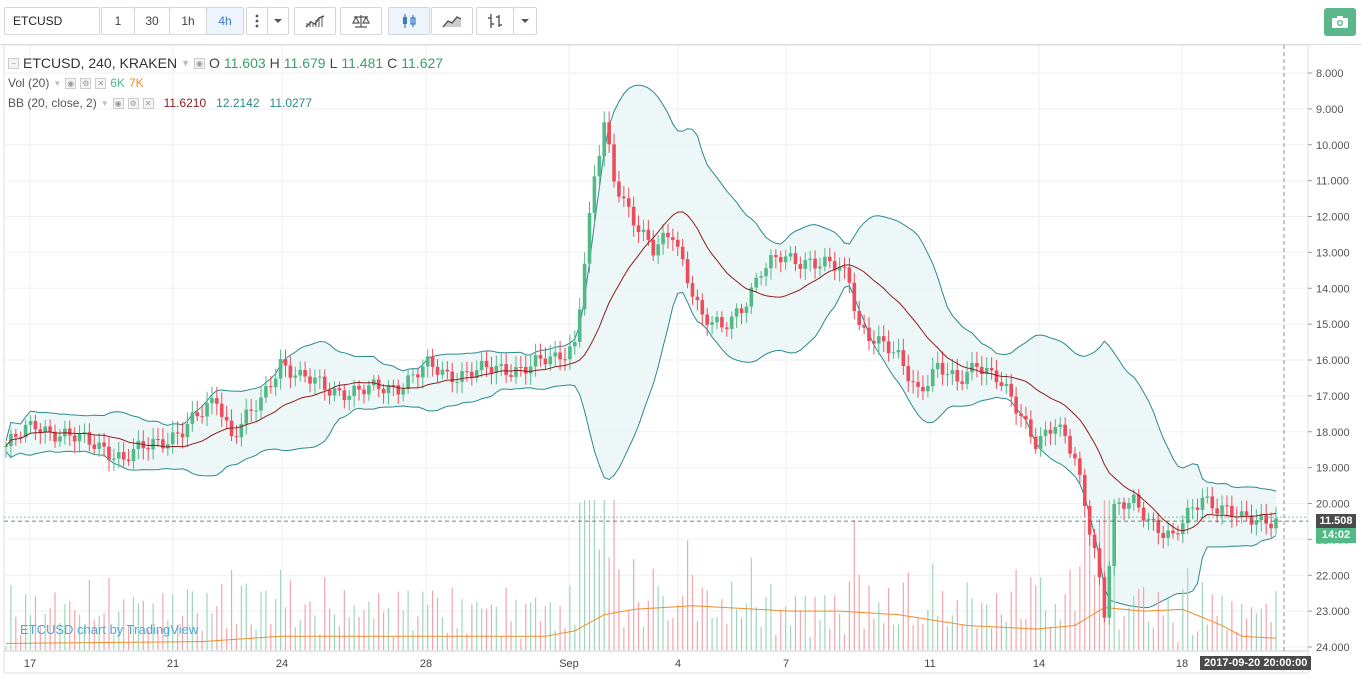 This screenshot has height=674, width=1362. What do you see at coordinates (392, 63) in the screenshot?
I see `close-label: C` at bounding box center [392, 63].